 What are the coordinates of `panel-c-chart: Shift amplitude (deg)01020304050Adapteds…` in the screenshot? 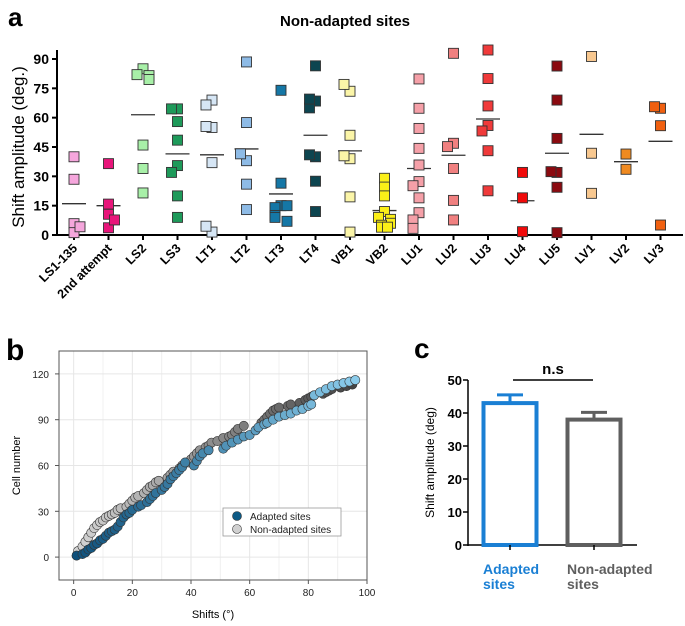 It's located at (538, 476).